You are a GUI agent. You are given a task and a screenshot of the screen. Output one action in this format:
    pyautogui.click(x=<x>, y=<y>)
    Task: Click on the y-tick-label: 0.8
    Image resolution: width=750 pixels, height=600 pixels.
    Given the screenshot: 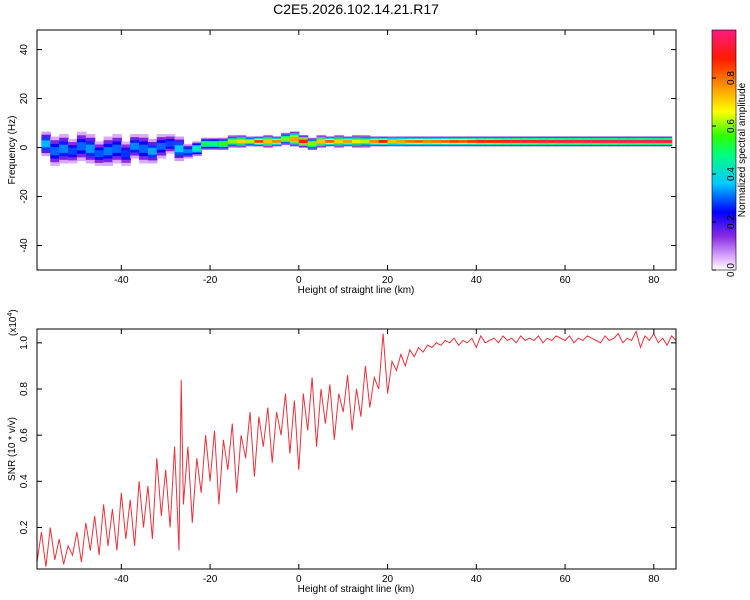 What is the action you would take?
    pyautogui.click(x=24, y=389)
    